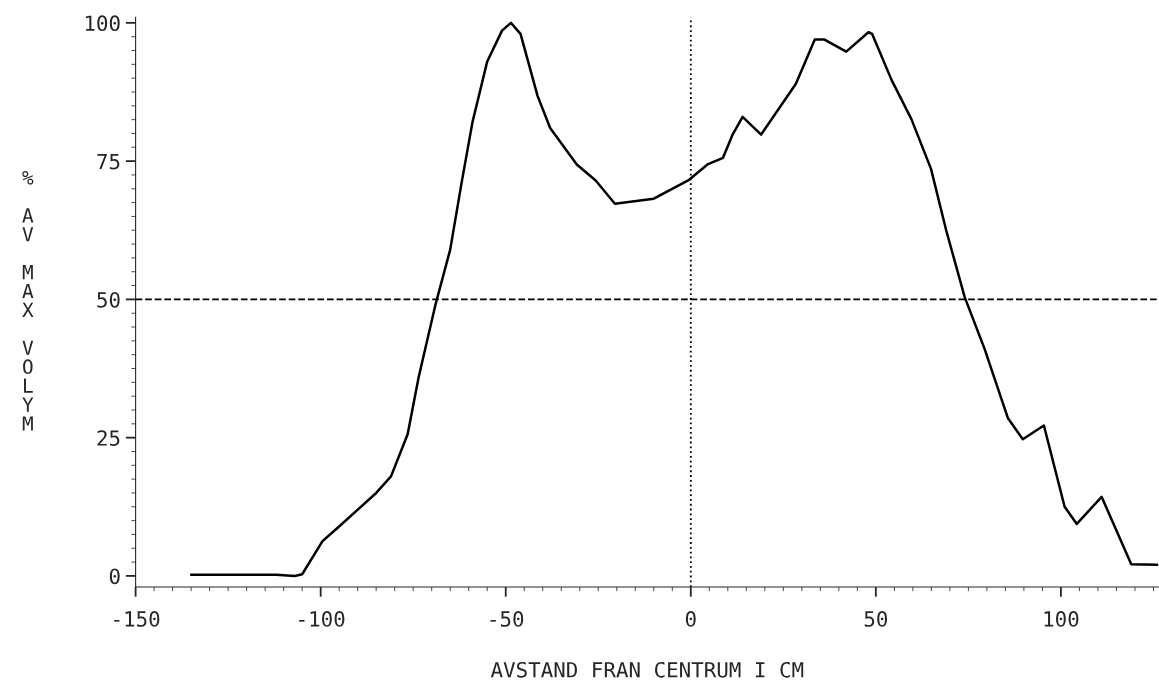 This screenshot has height=693, width=1159. I want to click on y-tick-label: 75, so click(108, 161).